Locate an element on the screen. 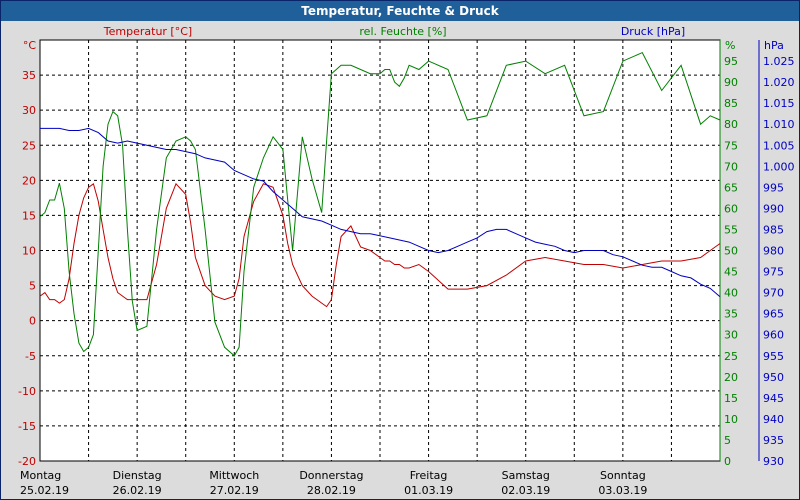  pressure-axis-tick-label: 985 is located at coordinates (773, 229).